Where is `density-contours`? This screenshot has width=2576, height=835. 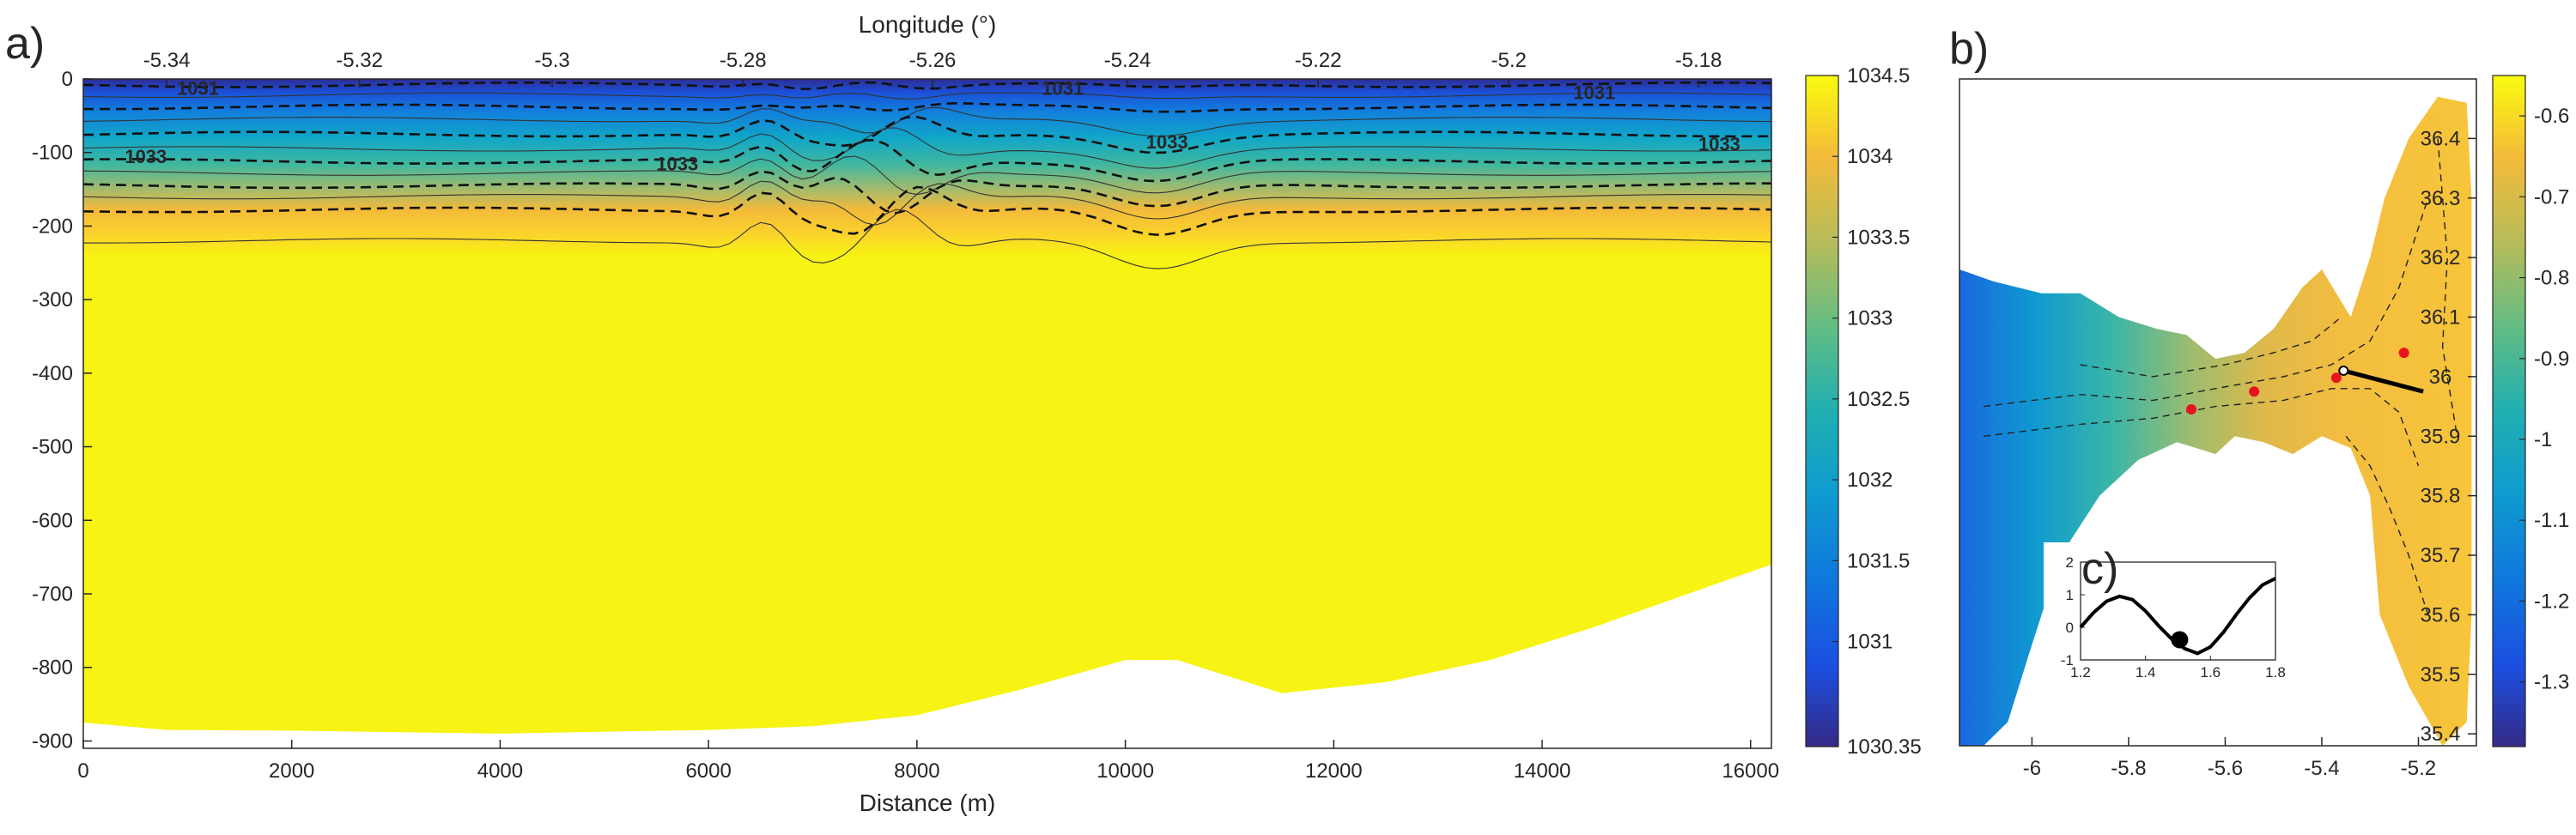
density-contours is located at coordinates (927, 175).